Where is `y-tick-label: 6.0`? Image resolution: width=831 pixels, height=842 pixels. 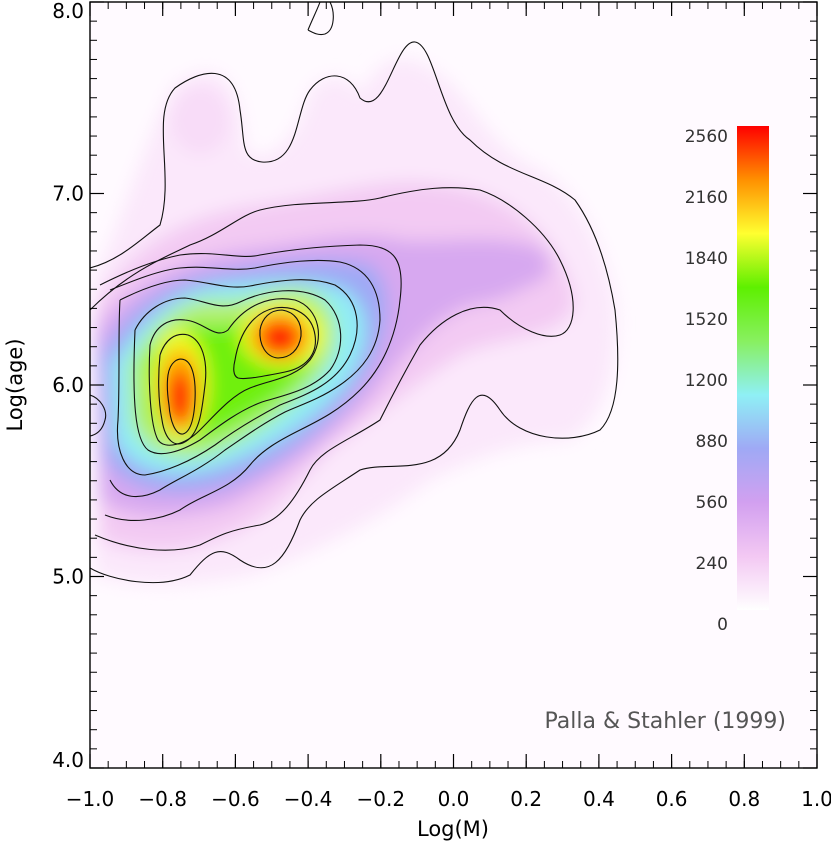 y-tick-label: 6.0 is located at coordinates (68, 385).